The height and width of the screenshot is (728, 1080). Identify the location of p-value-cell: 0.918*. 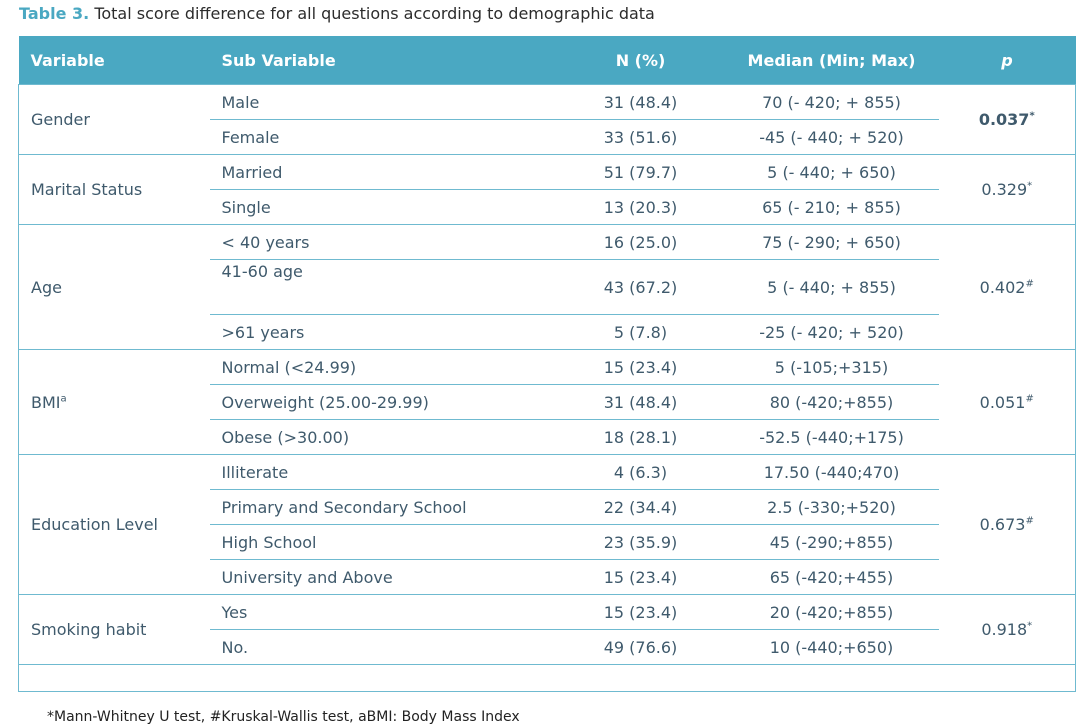
(1007, 629).